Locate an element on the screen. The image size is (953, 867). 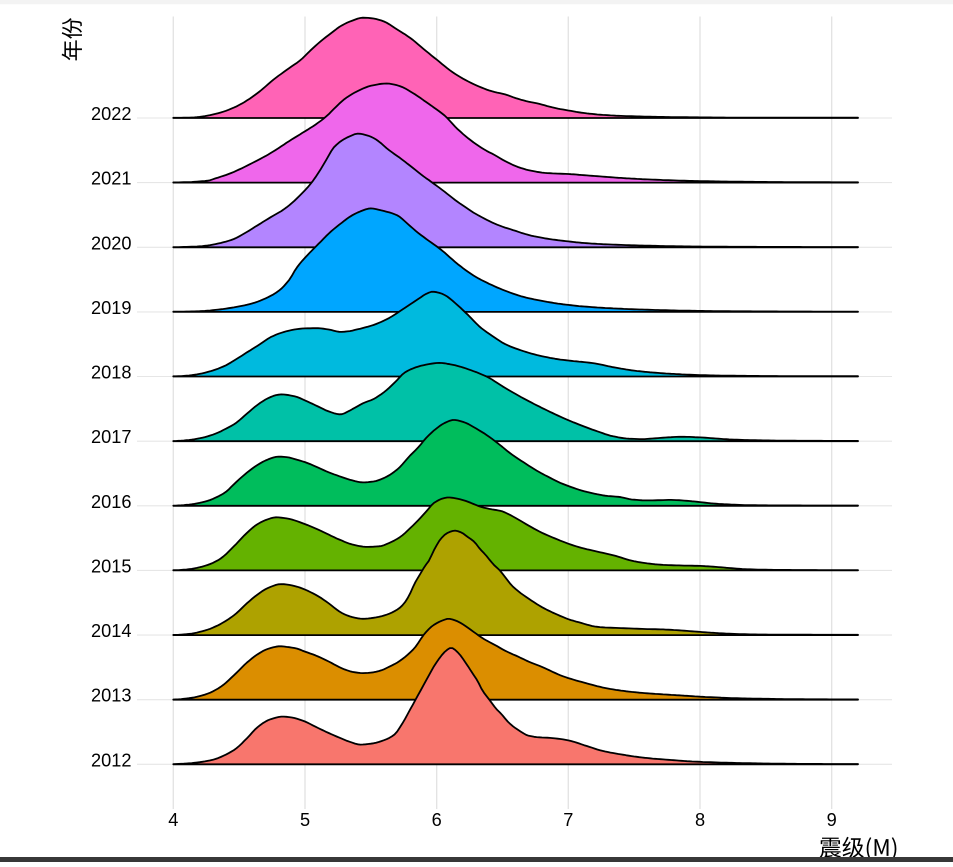
svg-text: 2018 is located at coordinates (111, 373).